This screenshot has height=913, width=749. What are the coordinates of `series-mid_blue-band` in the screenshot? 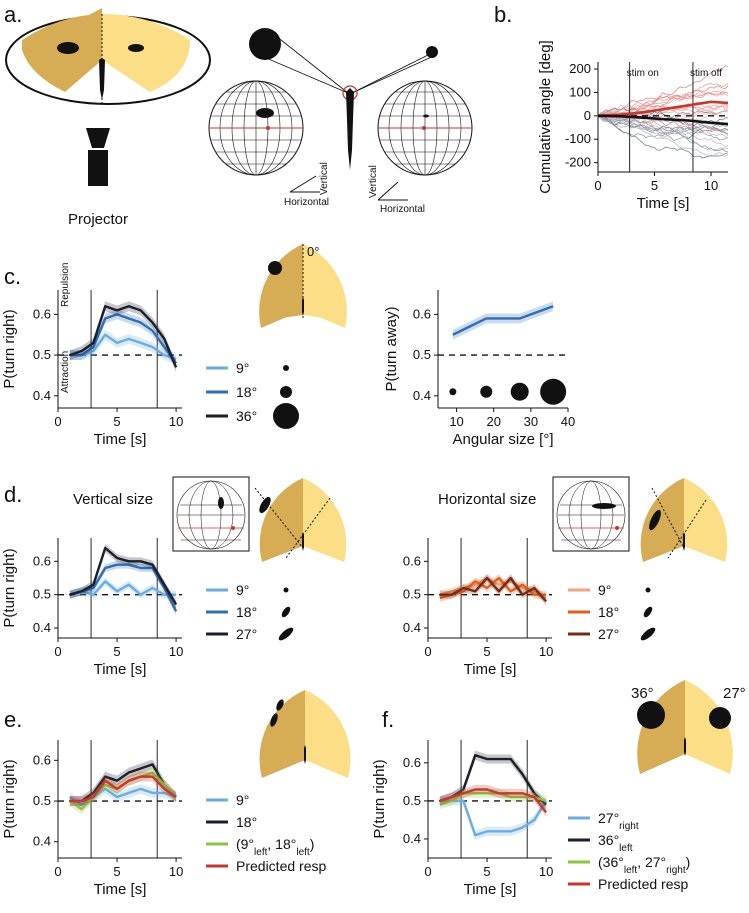 It's located at (123, 339).